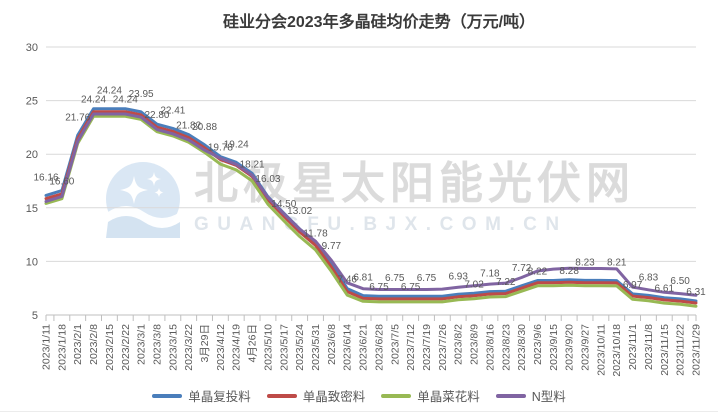  Describe the element at coordinates (205, 343) in the screenshot. I see `x-axis-tick-label: 3月29日` at that location.